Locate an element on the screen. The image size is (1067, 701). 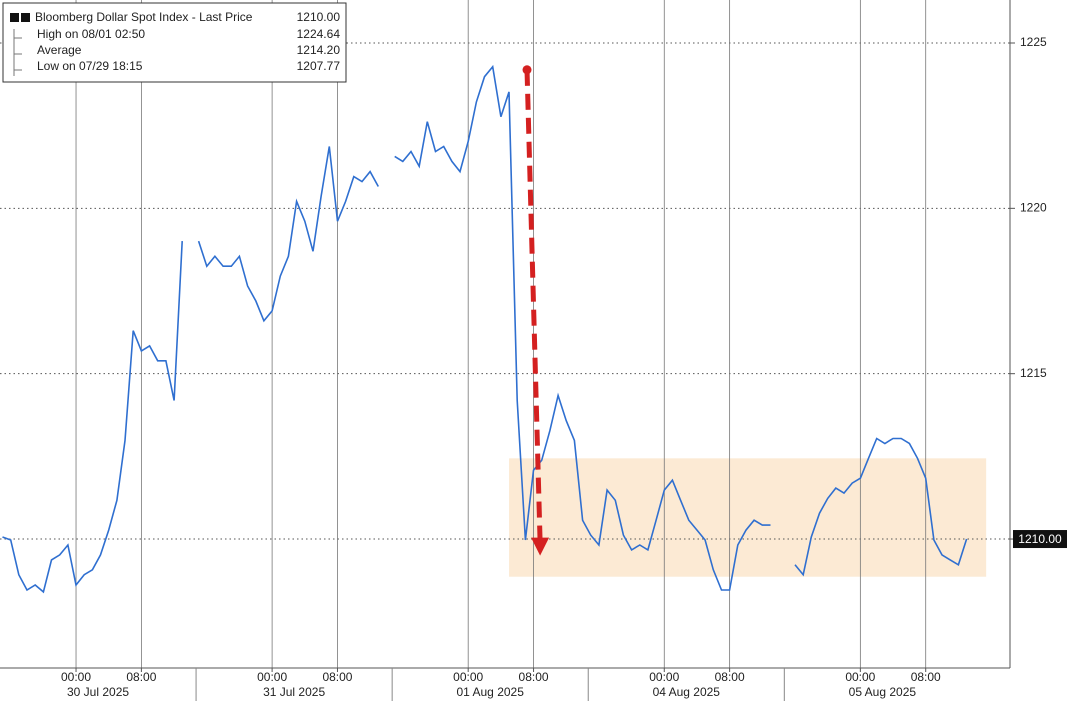
last-price-label: 1210.00 is located at coordinates (1040, 539).